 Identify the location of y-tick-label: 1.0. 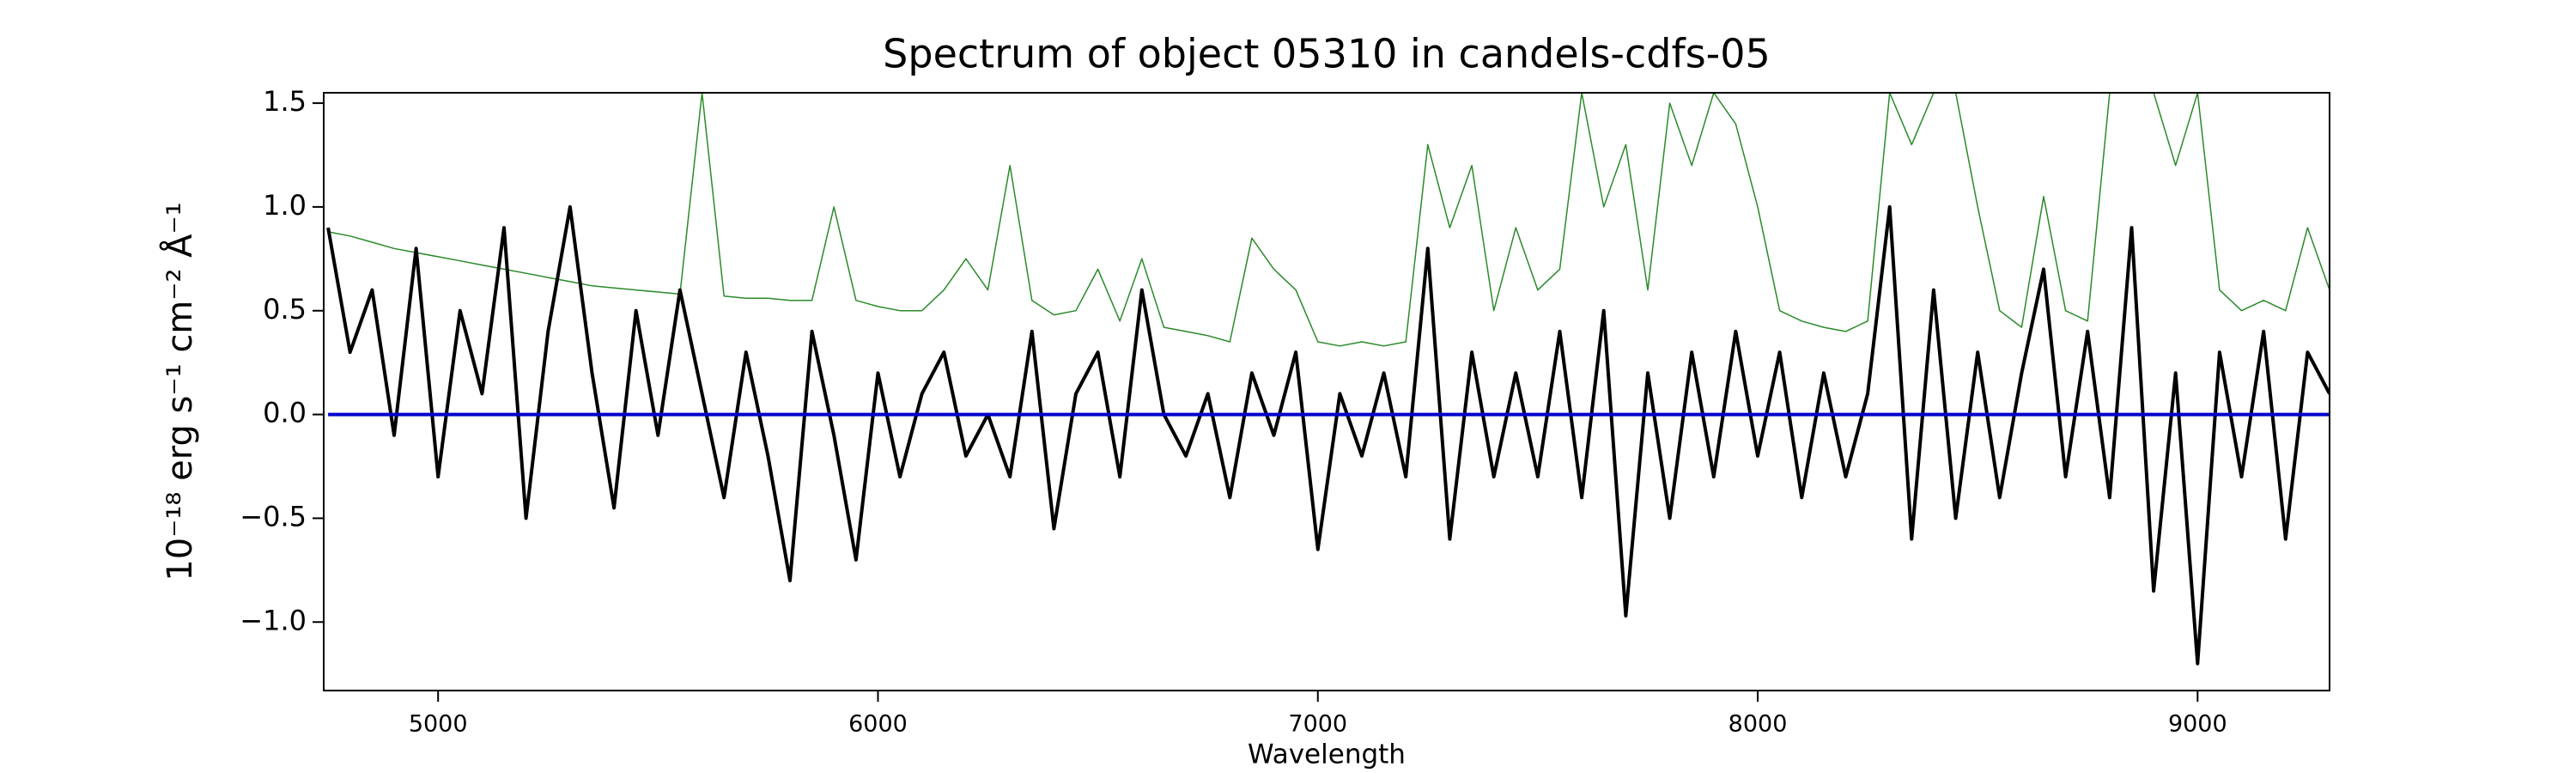
(285, 205).